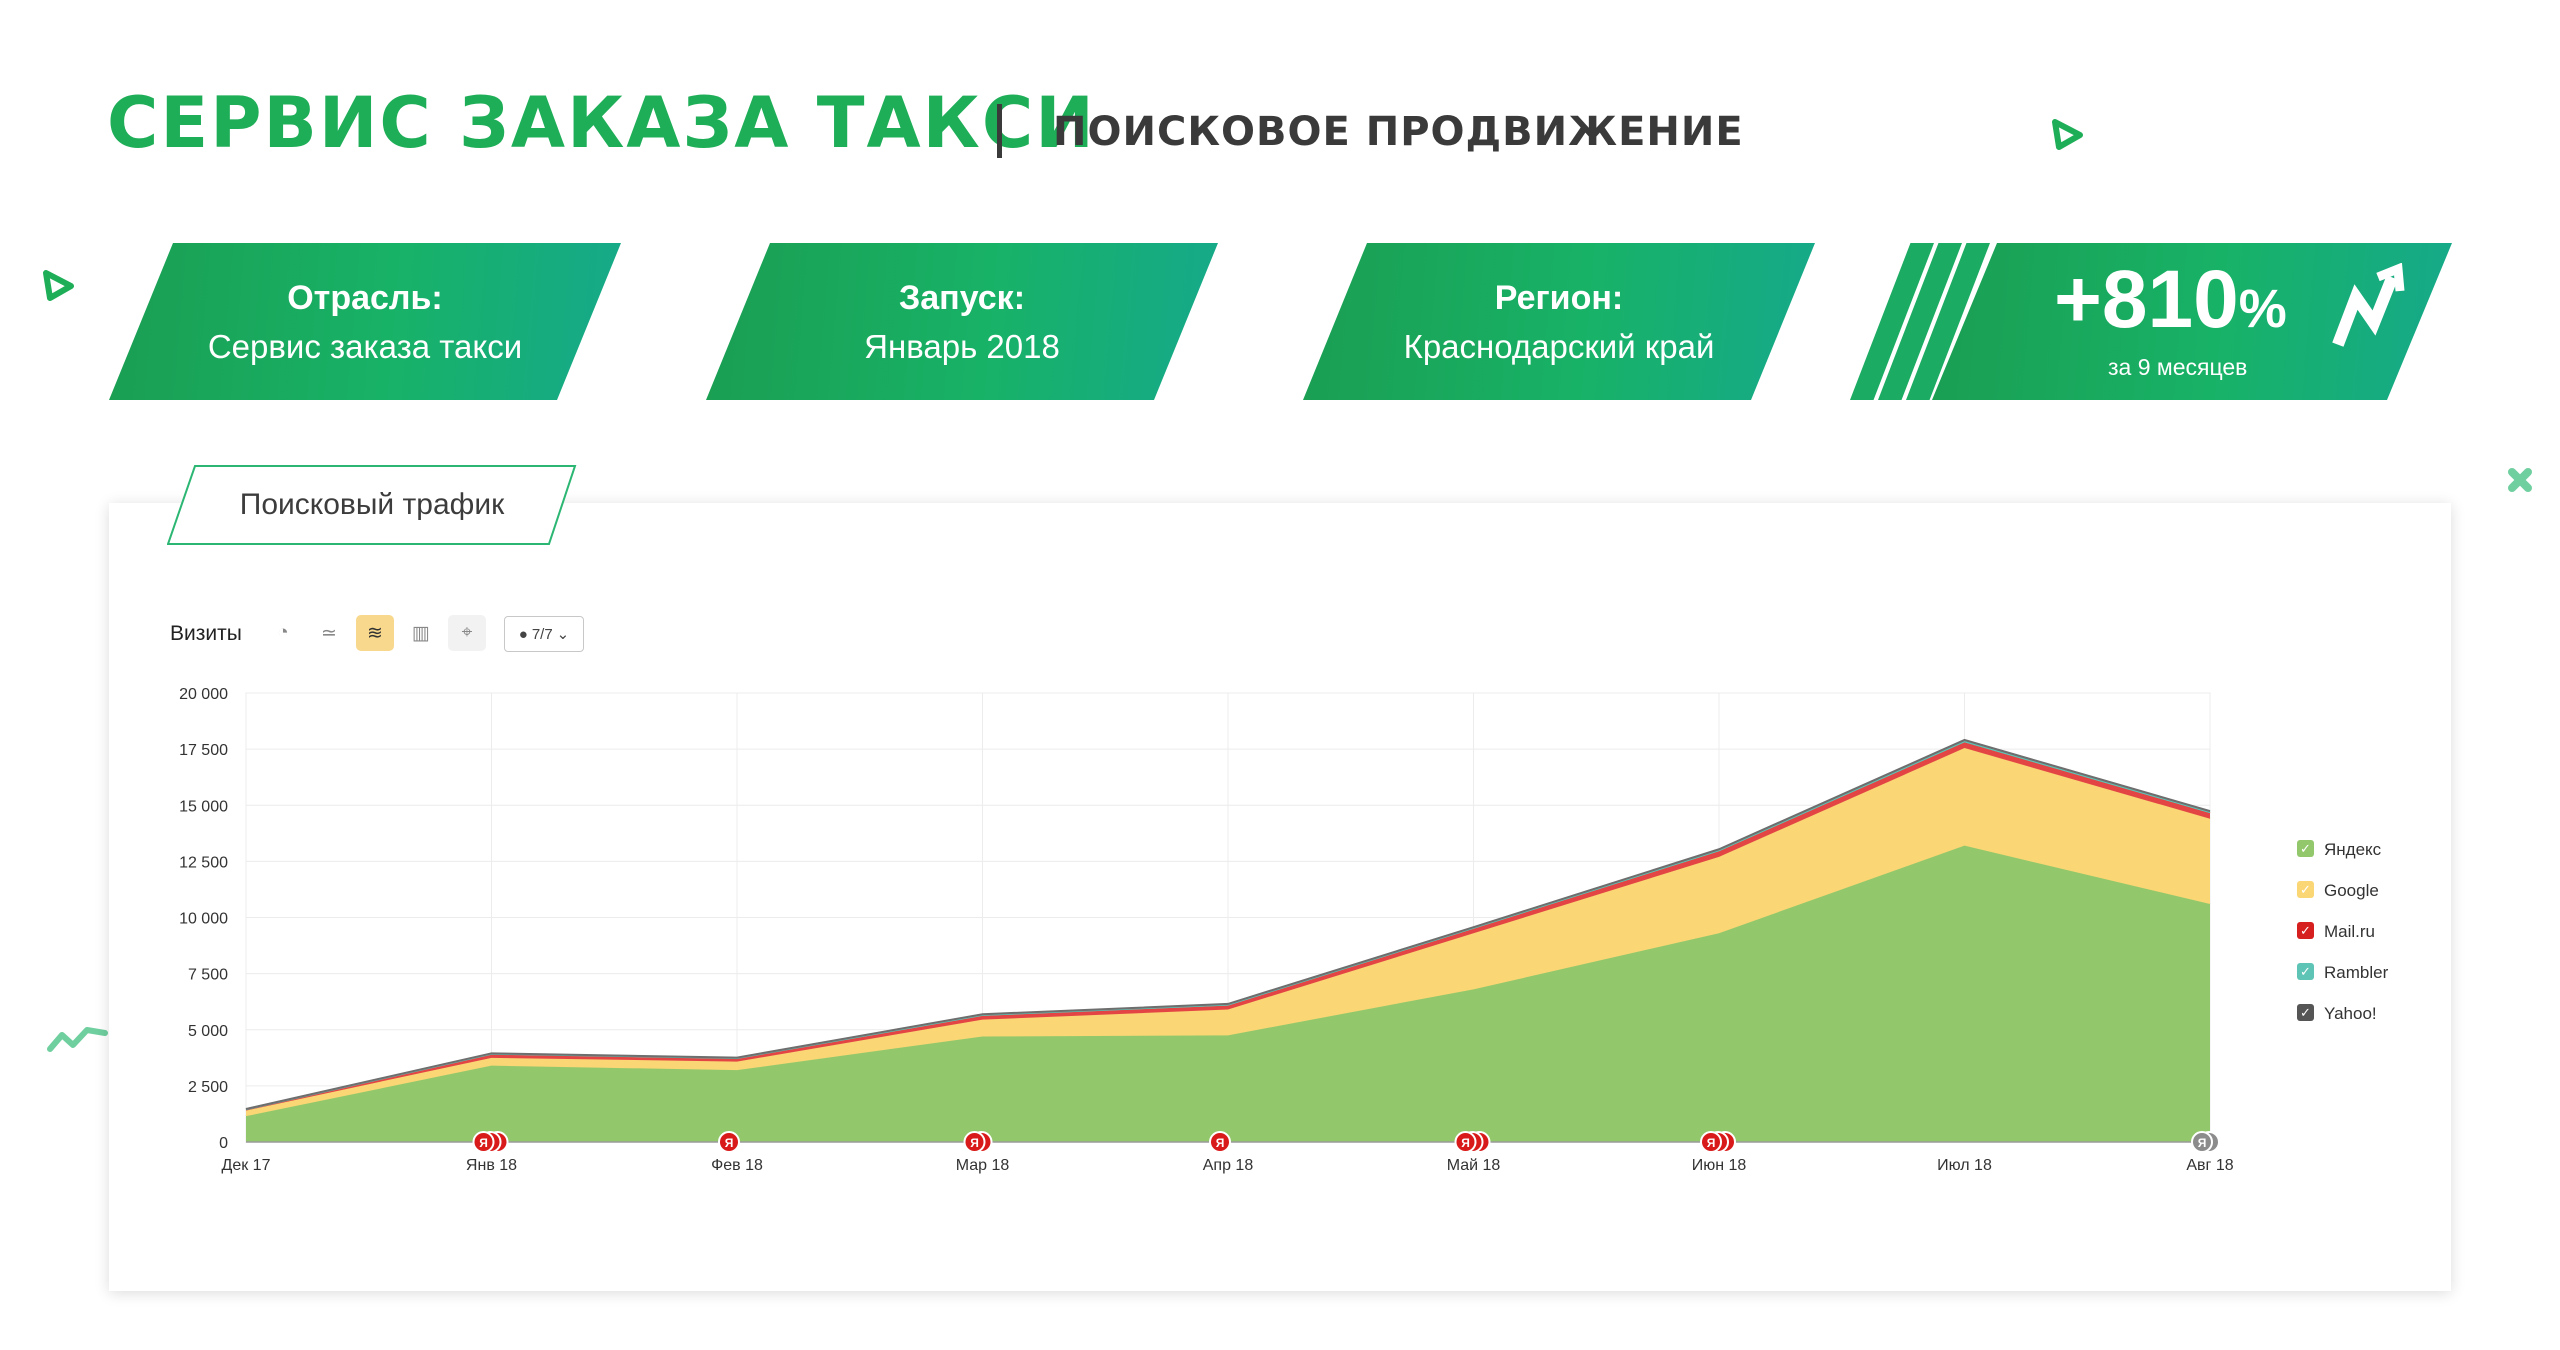 Image resolution: width=2560 pixels, height=1350 pixels. What do you see at coordinates (77, 1039) in the screenshot?
I see `zigzag-icon` at bounding box center [77, 1039].